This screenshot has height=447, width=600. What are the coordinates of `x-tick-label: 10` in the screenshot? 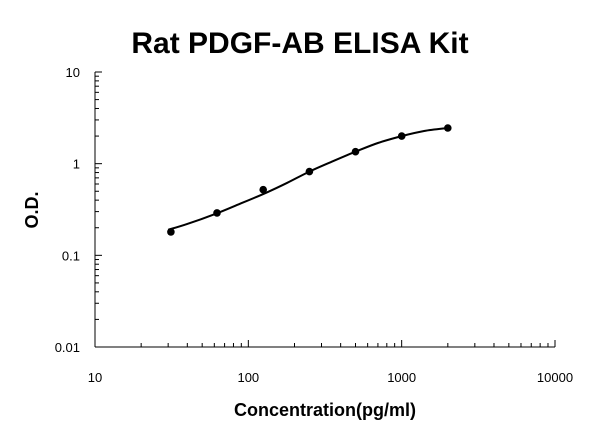 It's located at (95, 377).